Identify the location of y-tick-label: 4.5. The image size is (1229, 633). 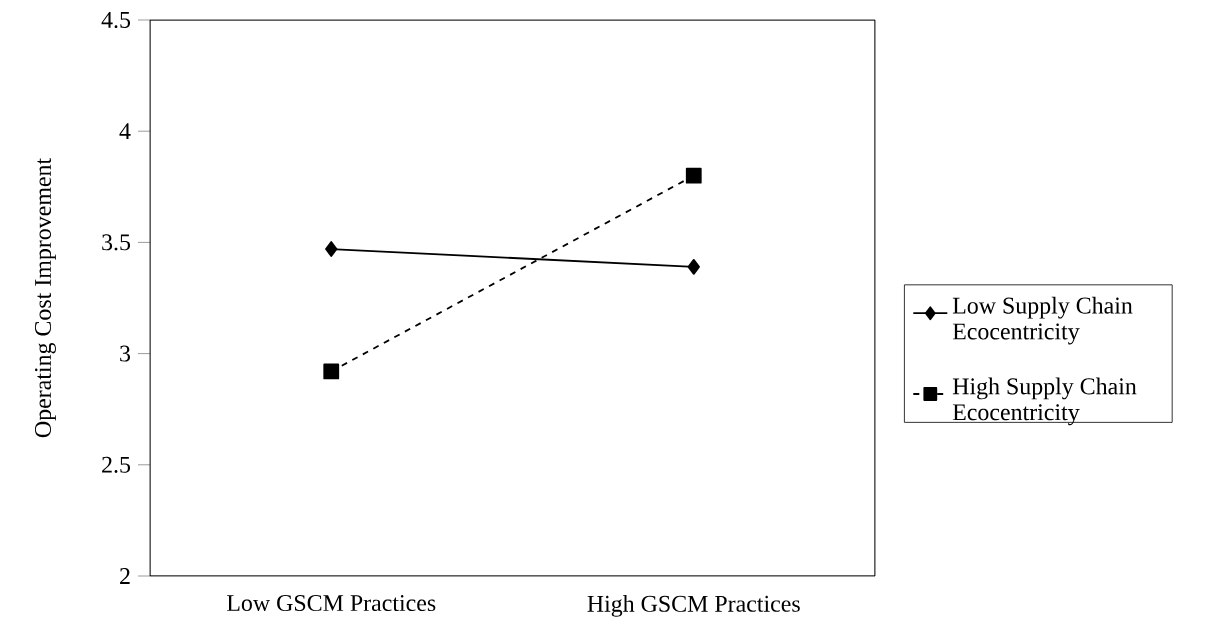
(116, 20).